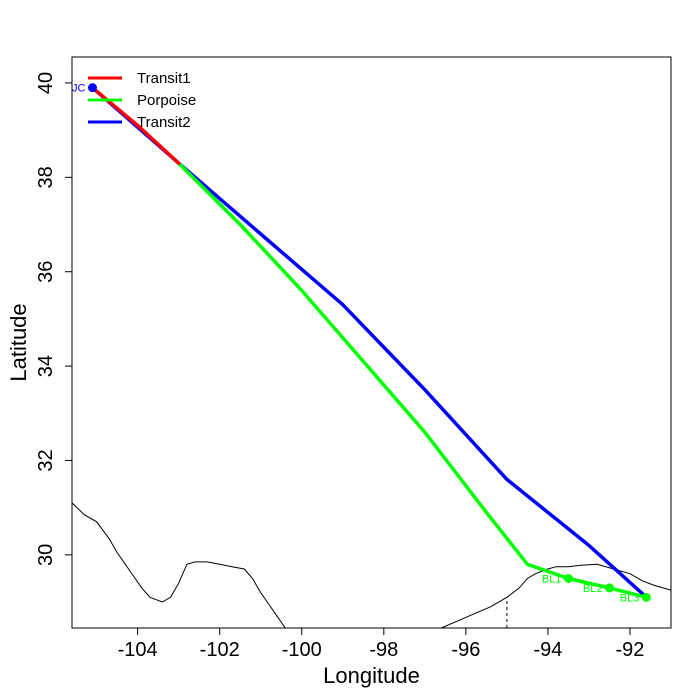  What do you see at coordinates (220, 650) in the screenshot?
I see `x-tick-label: -102` at bounding box center [220, 650].